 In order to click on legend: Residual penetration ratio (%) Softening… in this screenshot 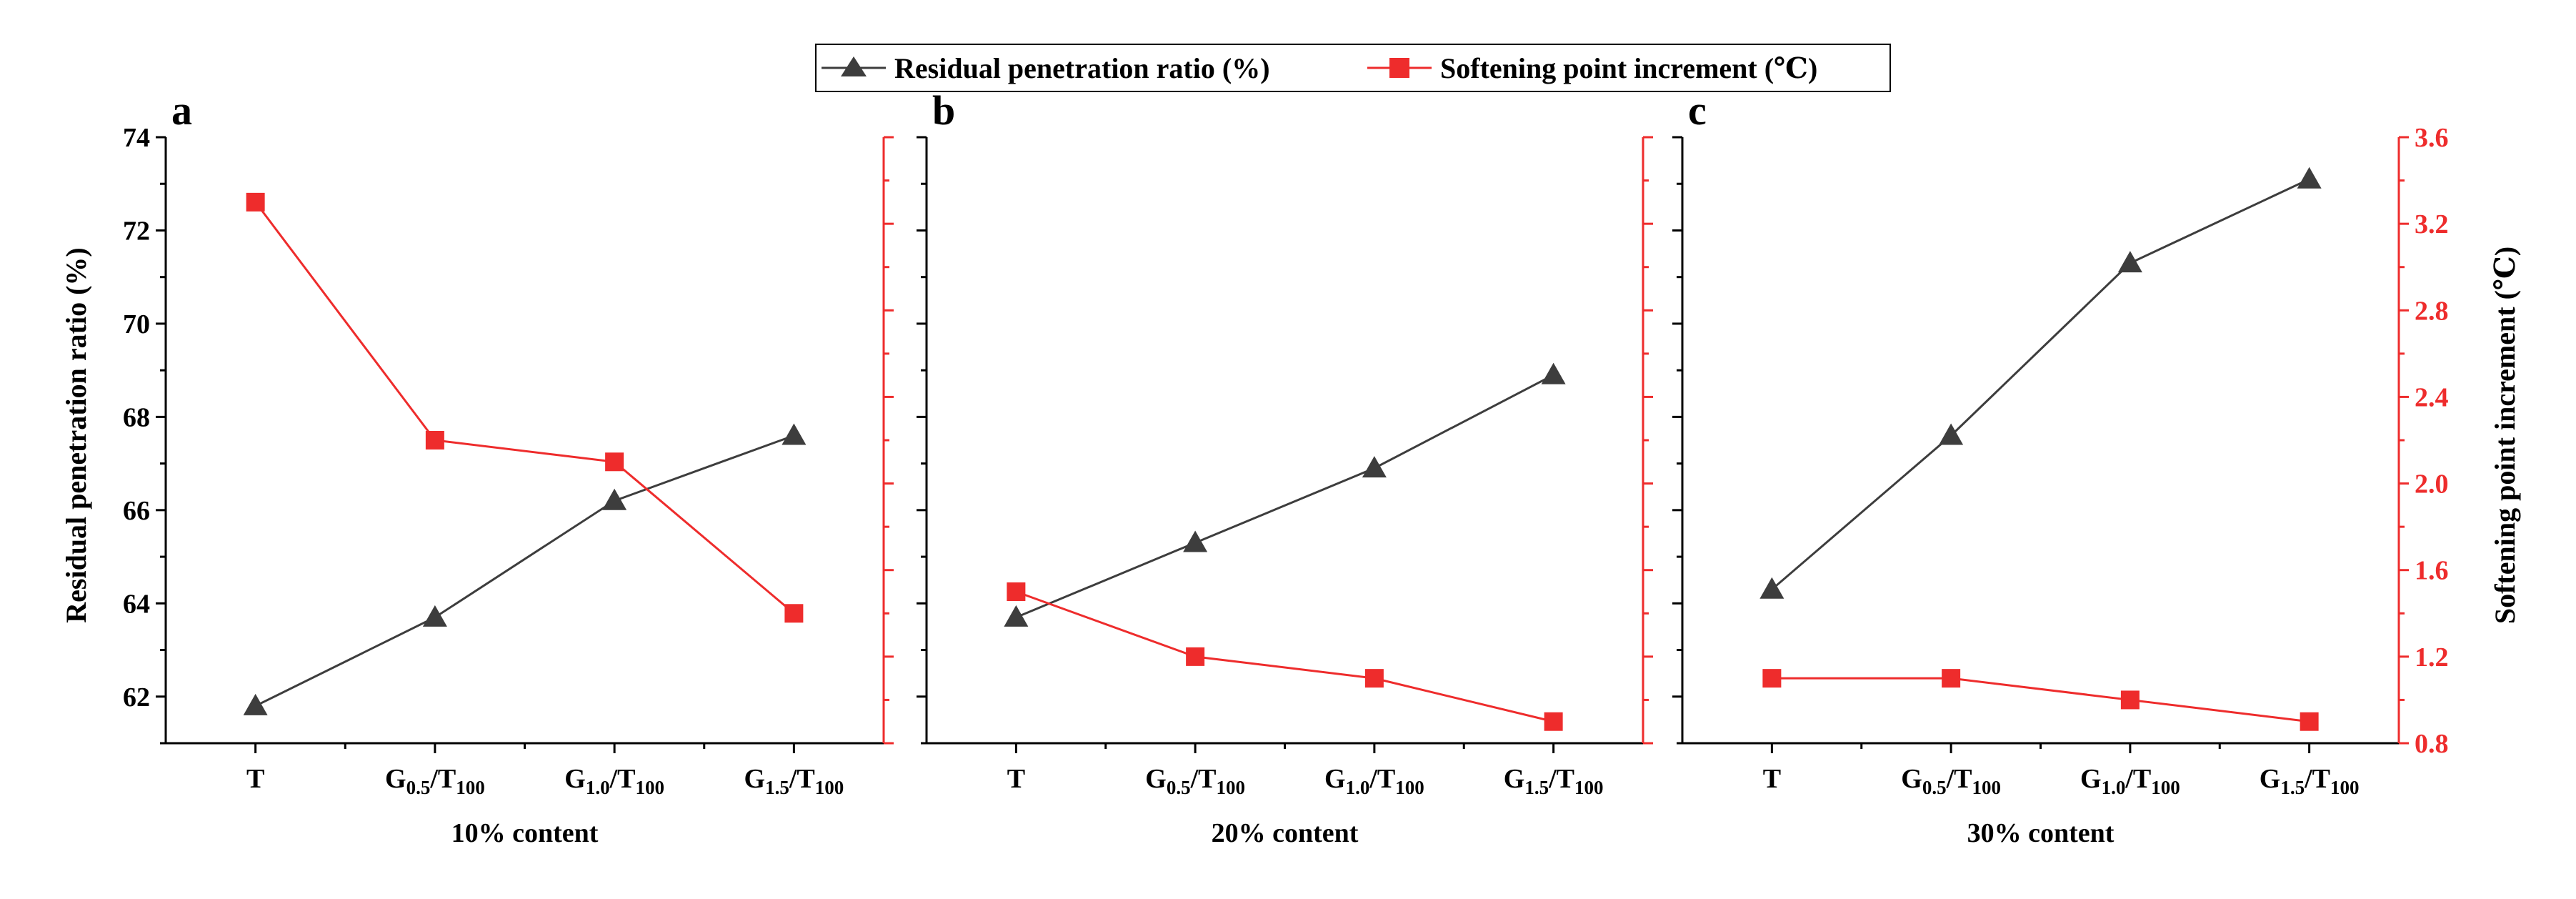, I will do `click(1353, 68)`.